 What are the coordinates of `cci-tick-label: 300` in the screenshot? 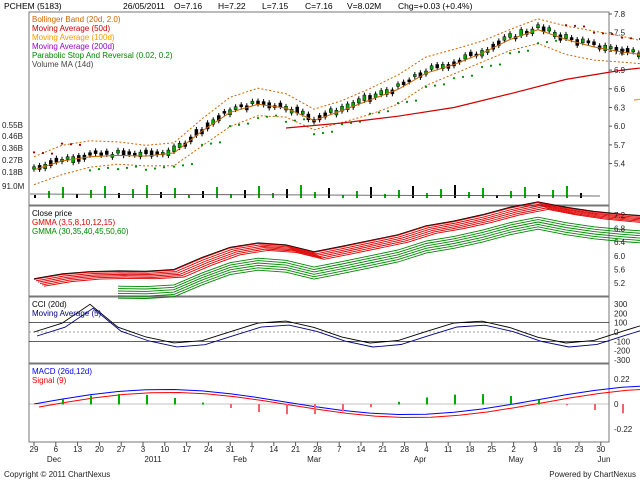 It's located at (621, 304).